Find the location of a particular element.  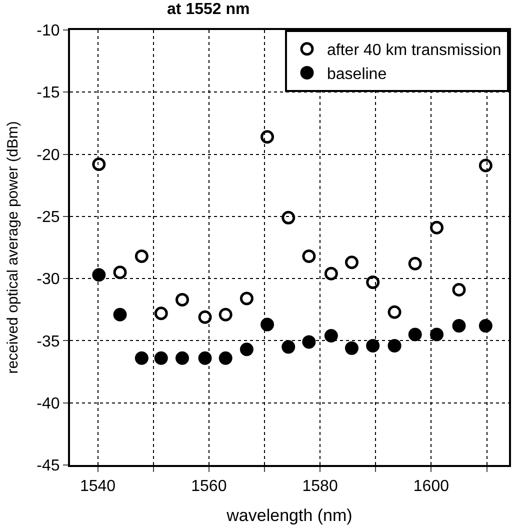

y-tick-label: -25 is located at coordinates (48, 217).